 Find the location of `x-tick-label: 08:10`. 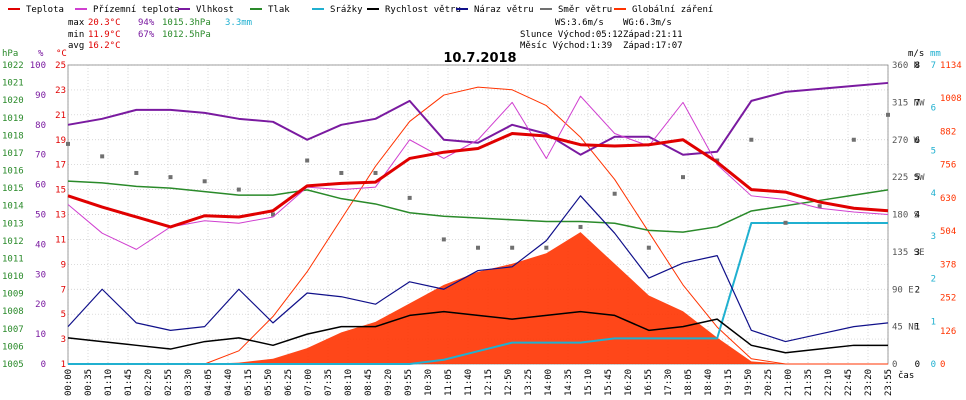

x-tick-label: 08:10 is located at coordinates (349, 382).